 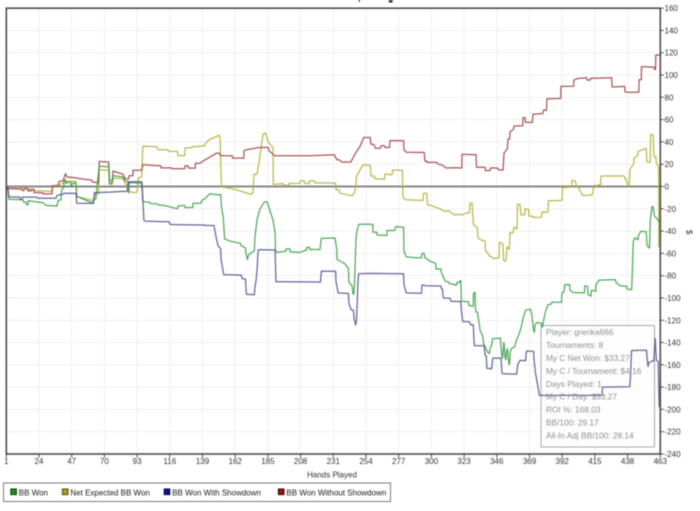 I want to click on svg-text: My C / Day: $33.27, so click(x=581, y=397).